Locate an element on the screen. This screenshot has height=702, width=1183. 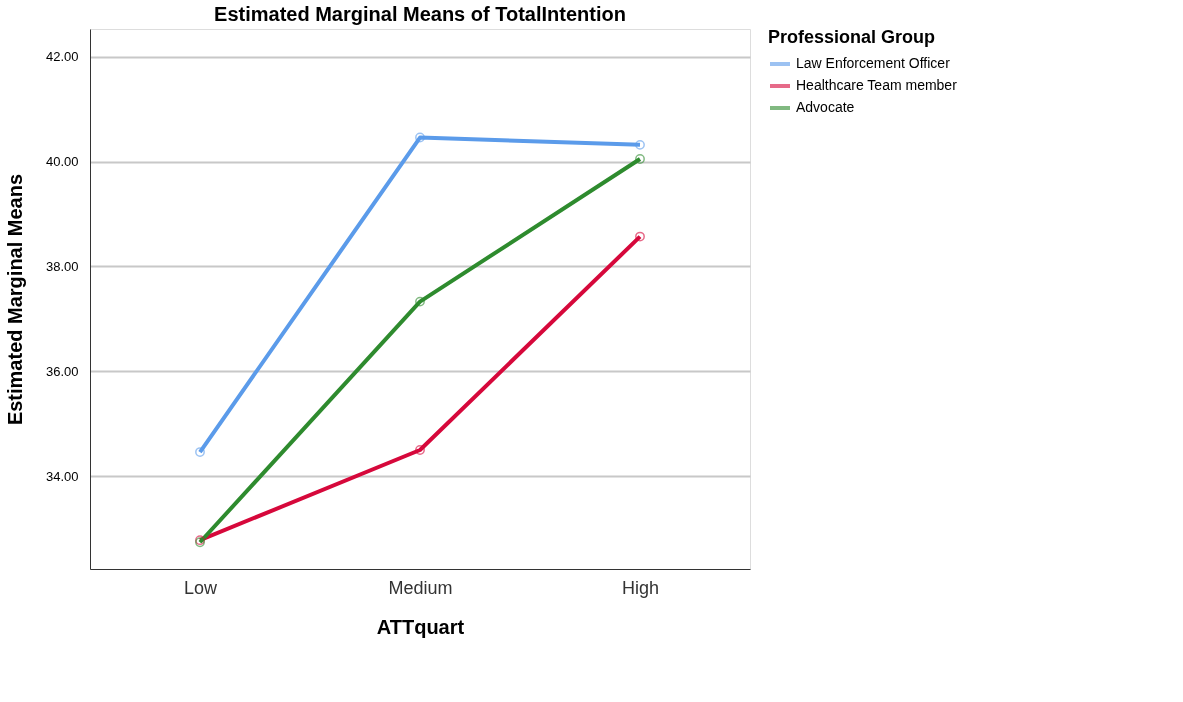
legend-label: Healthcare Team member is located at coordinates (877, 85).